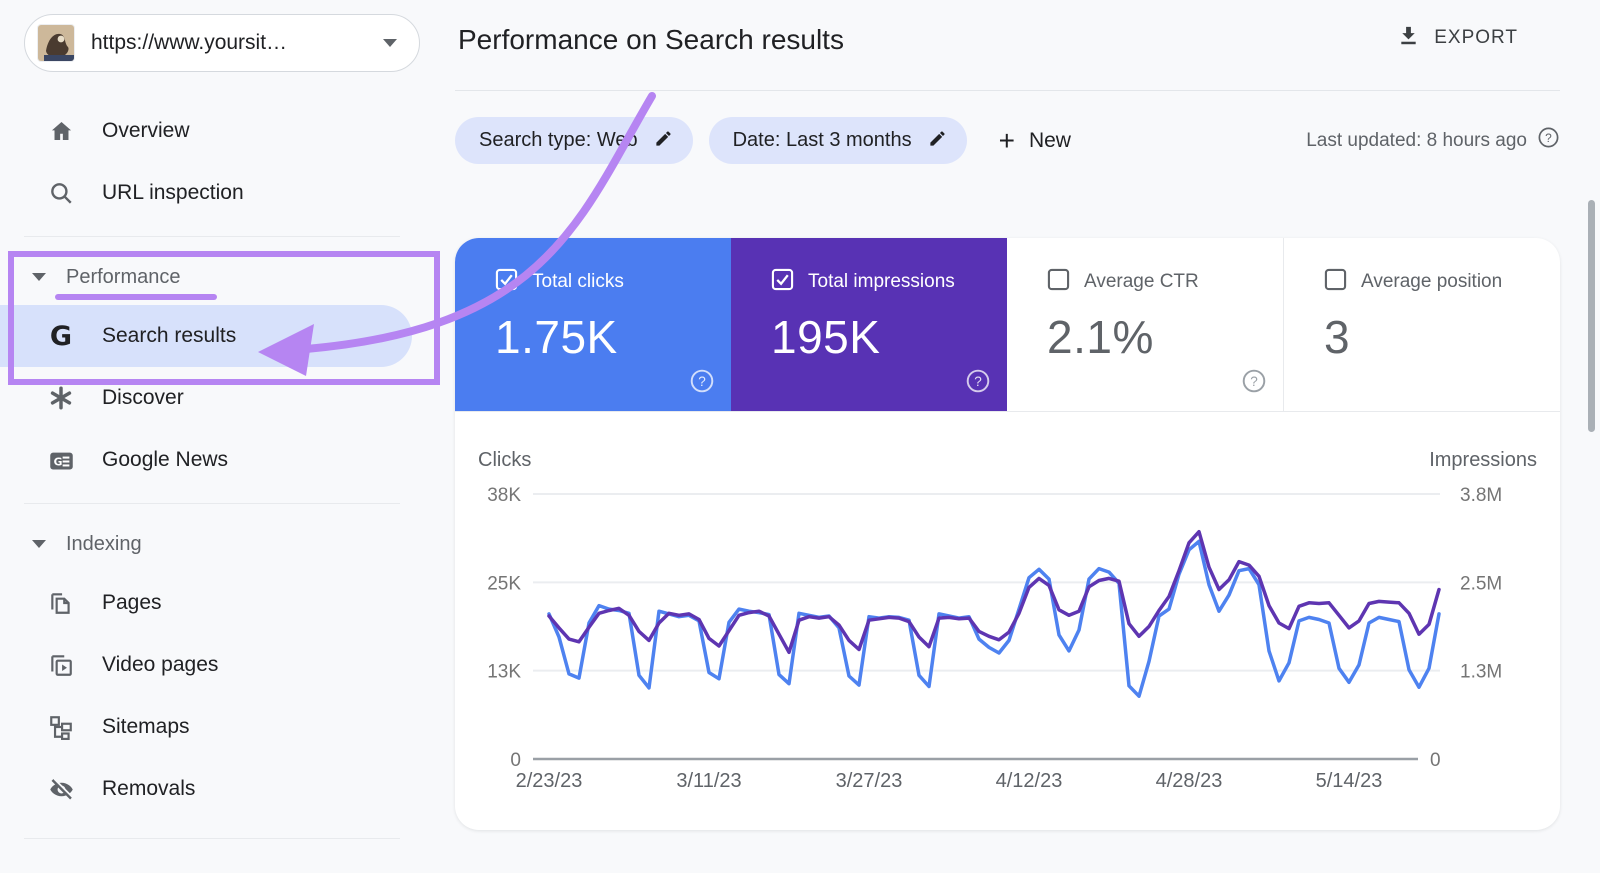 The width and height of the screenshot is (1600, 873). What do you see at coordinates (220, 665) in the screenshot?
I see `sidebar-item-video-pages: Video pages` at bounding box center [220, 665].